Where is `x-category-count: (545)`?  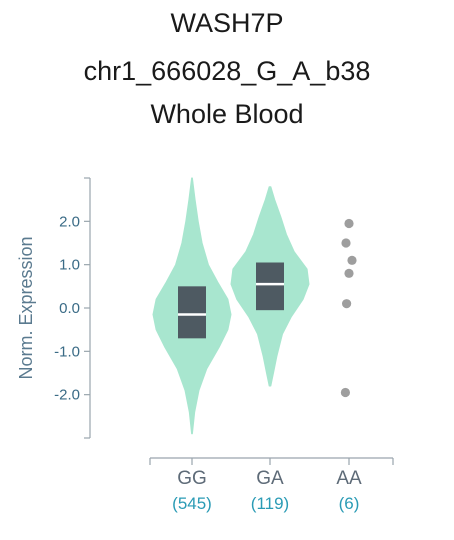 x-category-count: (545) is located at coordinates (192, 503).